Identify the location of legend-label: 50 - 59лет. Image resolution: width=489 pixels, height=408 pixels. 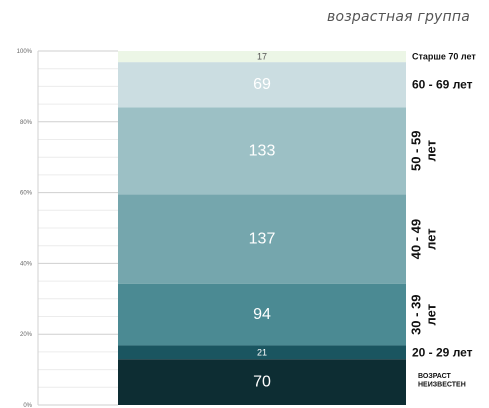
(424, 151).